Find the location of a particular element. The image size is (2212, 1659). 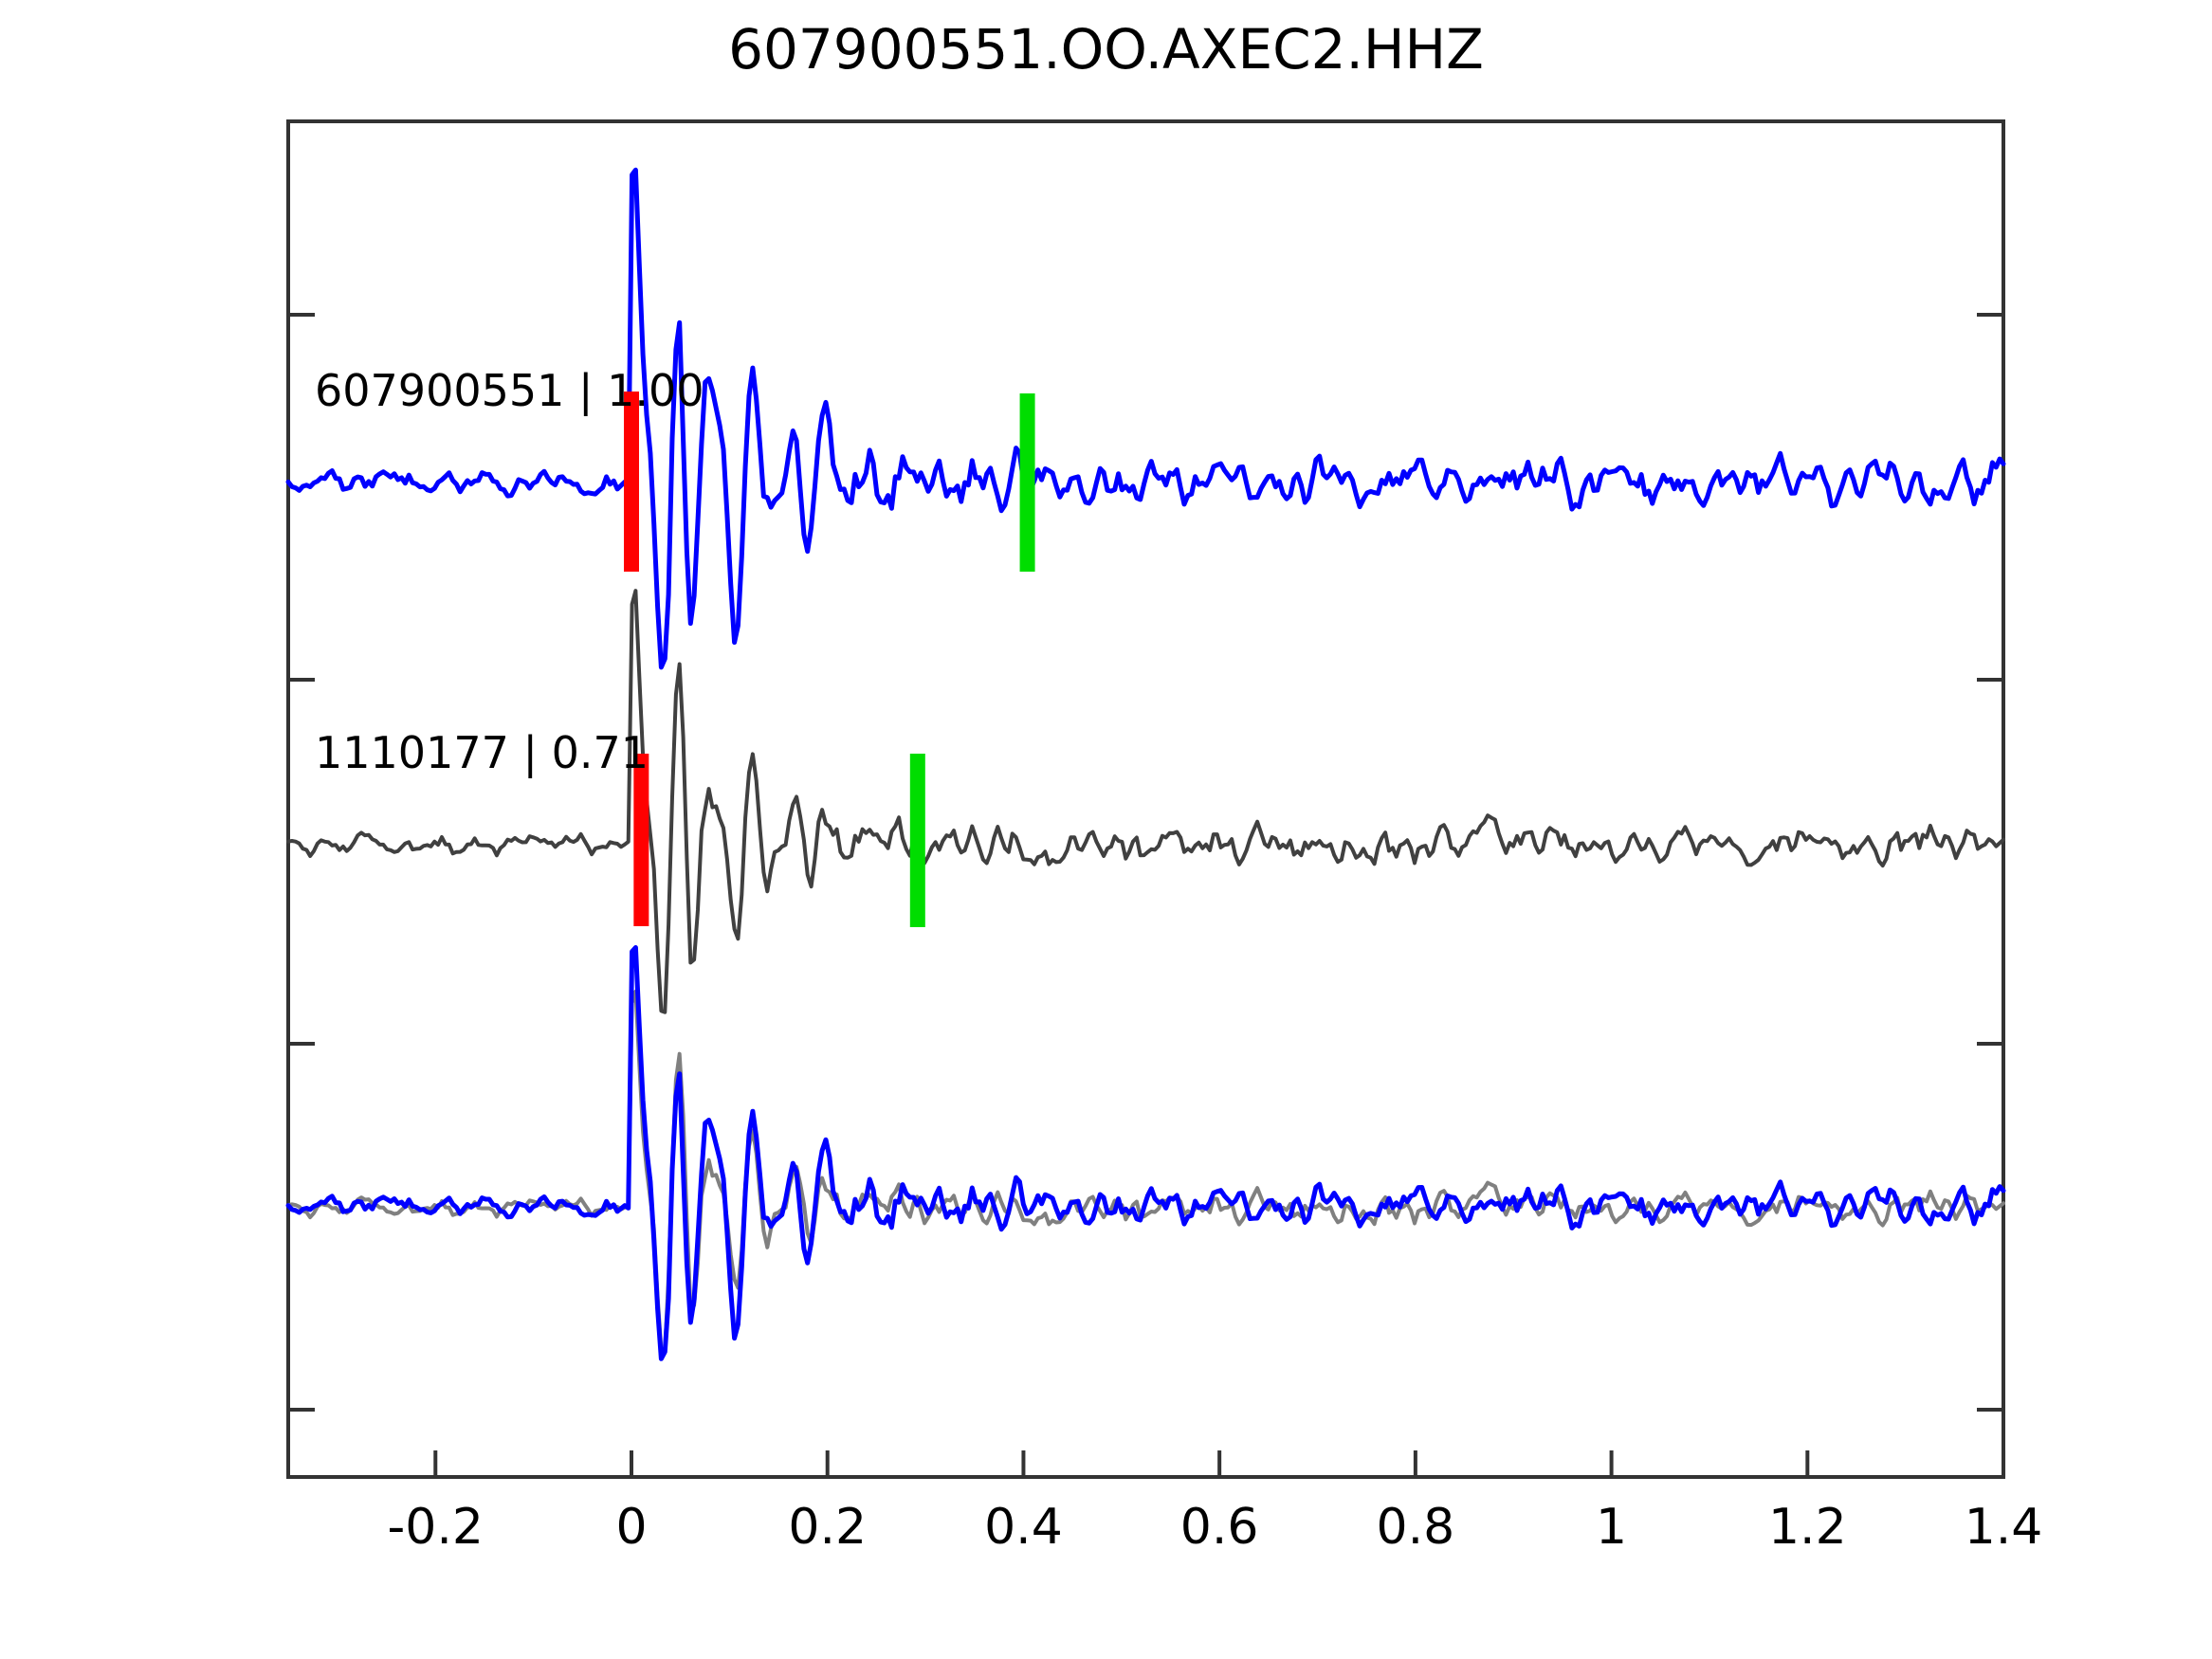

x-tick-label: 0.6 is located at coordinates (1219, 1527).